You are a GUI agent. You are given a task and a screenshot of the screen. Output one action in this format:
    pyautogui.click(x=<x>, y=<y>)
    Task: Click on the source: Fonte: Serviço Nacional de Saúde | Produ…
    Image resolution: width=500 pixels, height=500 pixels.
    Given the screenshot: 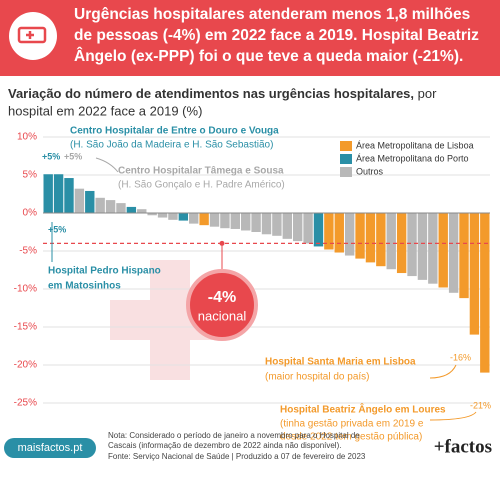 What is the action you would take?
    pyautogui.click(x=237, y=456)
    